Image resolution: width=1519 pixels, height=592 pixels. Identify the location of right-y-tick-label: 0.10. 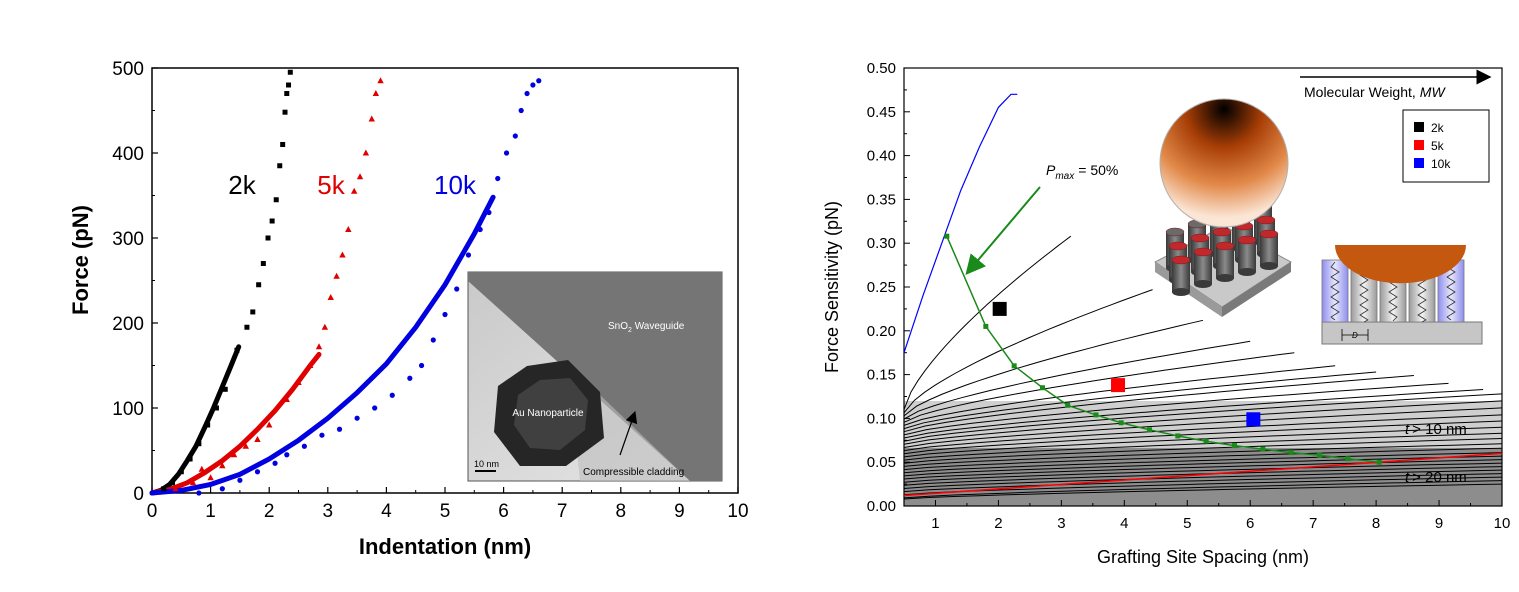
(881, 418).